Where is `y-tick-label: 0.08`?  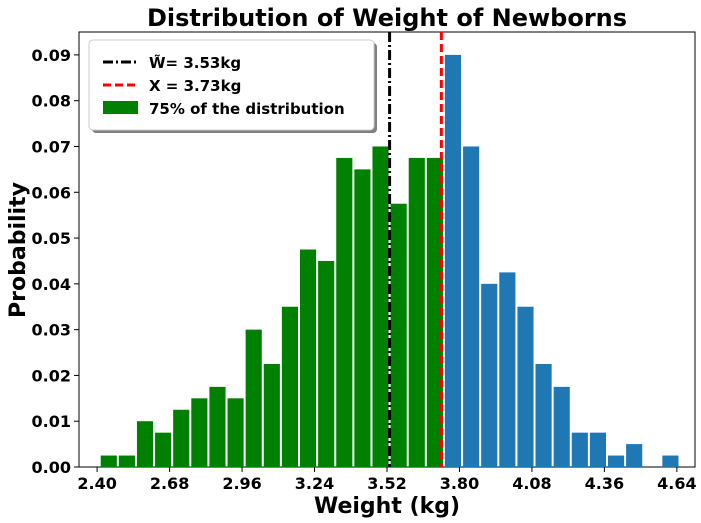 y-tick-label: 0.08 is located at coordinates (51, 101).